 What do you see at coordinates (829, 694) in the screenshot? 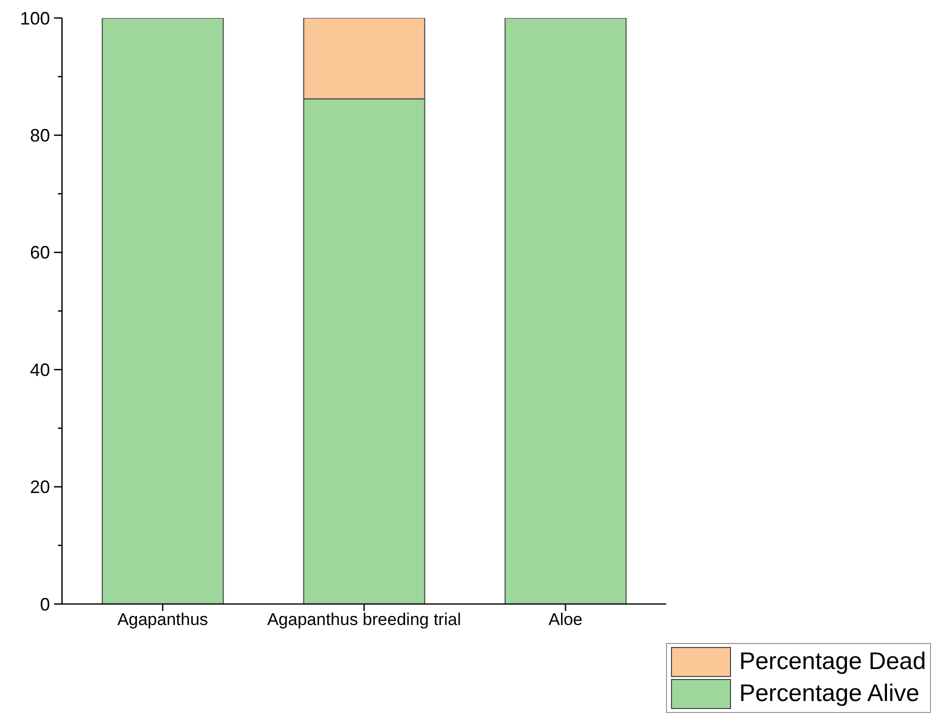
I see `legend-label: Percentage Alive` at bounding box center [829, 694].